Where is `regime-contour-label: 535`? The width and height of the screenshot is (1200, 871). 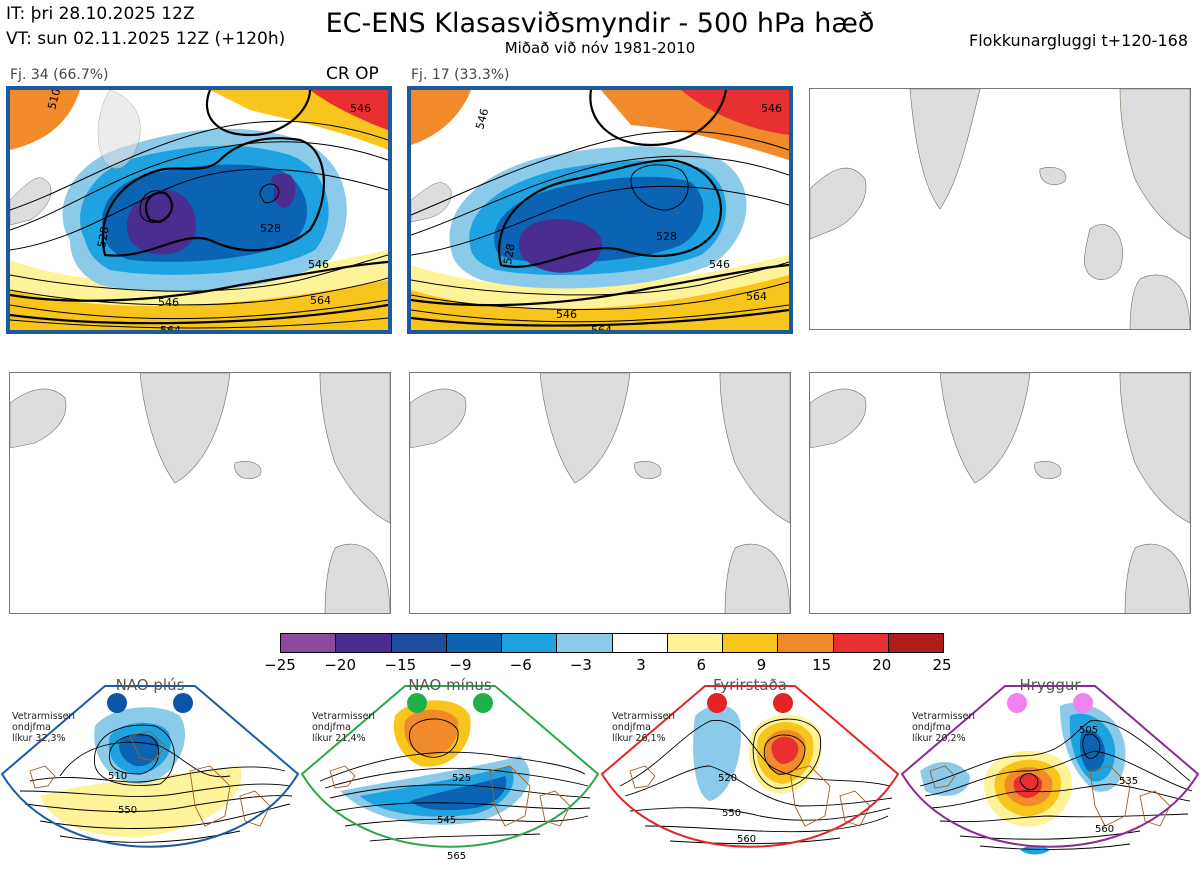 regime-contour-label: 535 is located at coordinates (1128, 781).